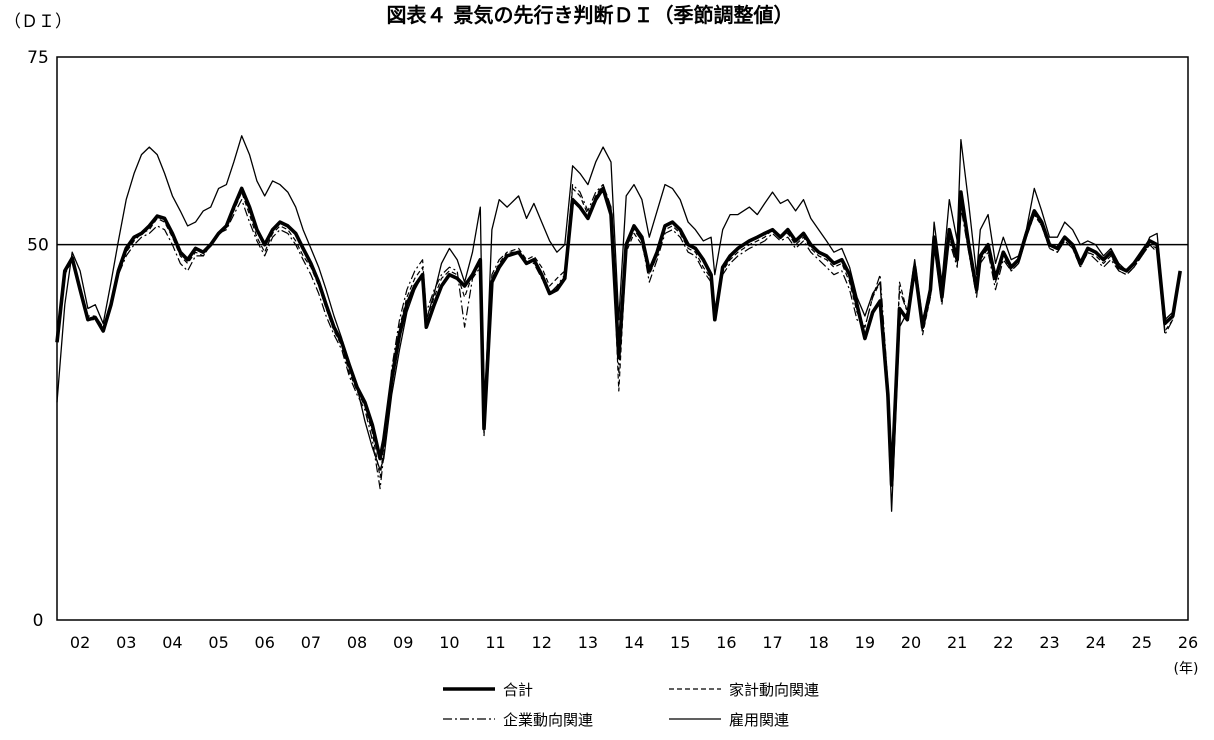 The image size is (1214, 740). Describe the element at coordinates (218, 642) in the screenshot. I see `x-tick-label: 05` at that location.